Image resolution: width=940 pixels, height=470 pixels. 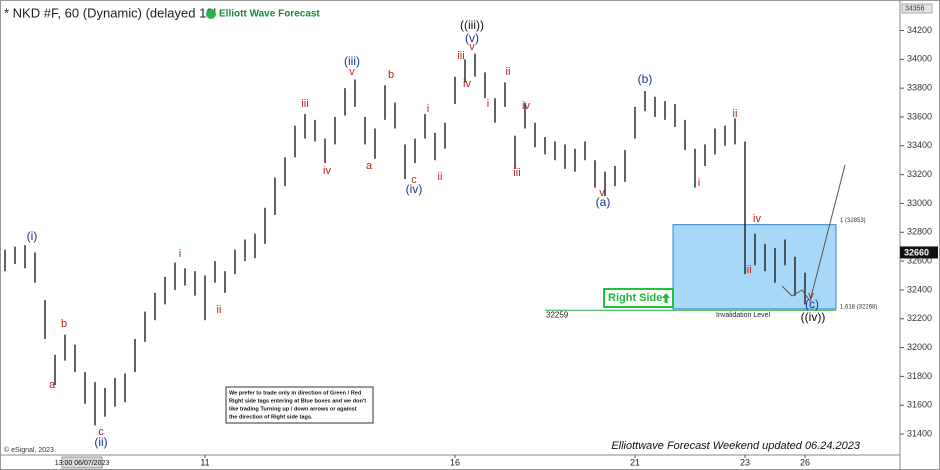 What do you see at coordinates (919, 376) in the screenshot?
I see `y-tick-label: 31800` at bounding box center [919, 376].